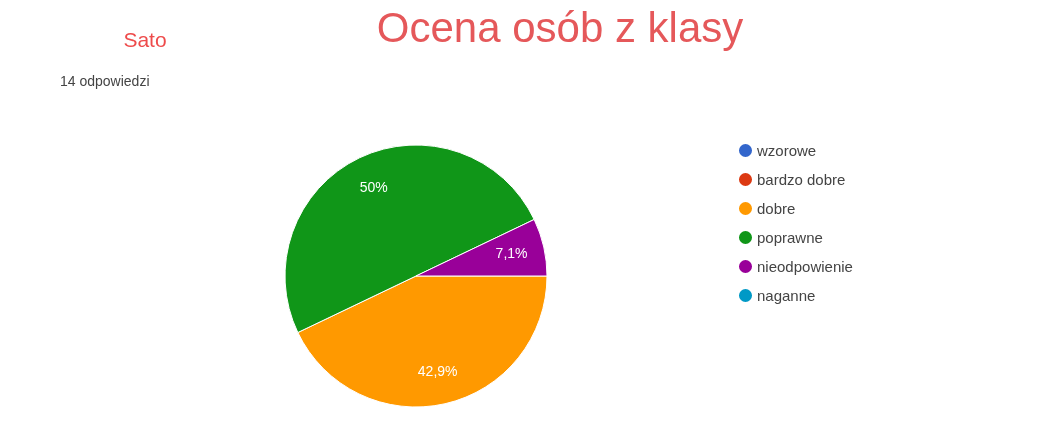 Image resolution: width=1060 pixels, height=440 pixels. I want to click on legend-label: nieodpowienie, so click(805, 266).